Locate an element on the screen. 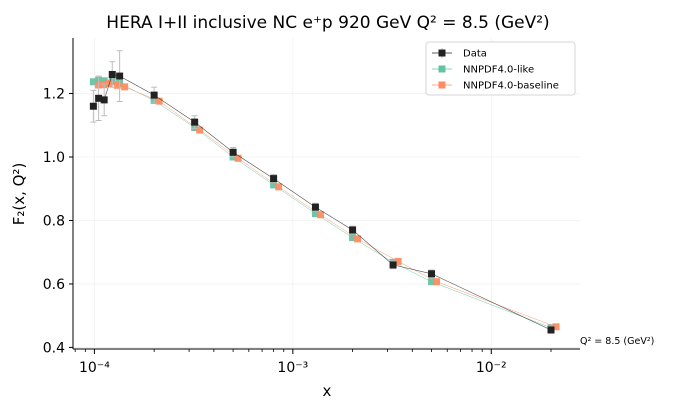 This screenshot has width=679, height=408. y-tick-label: 0.6 is located at coordinates (54, 285).